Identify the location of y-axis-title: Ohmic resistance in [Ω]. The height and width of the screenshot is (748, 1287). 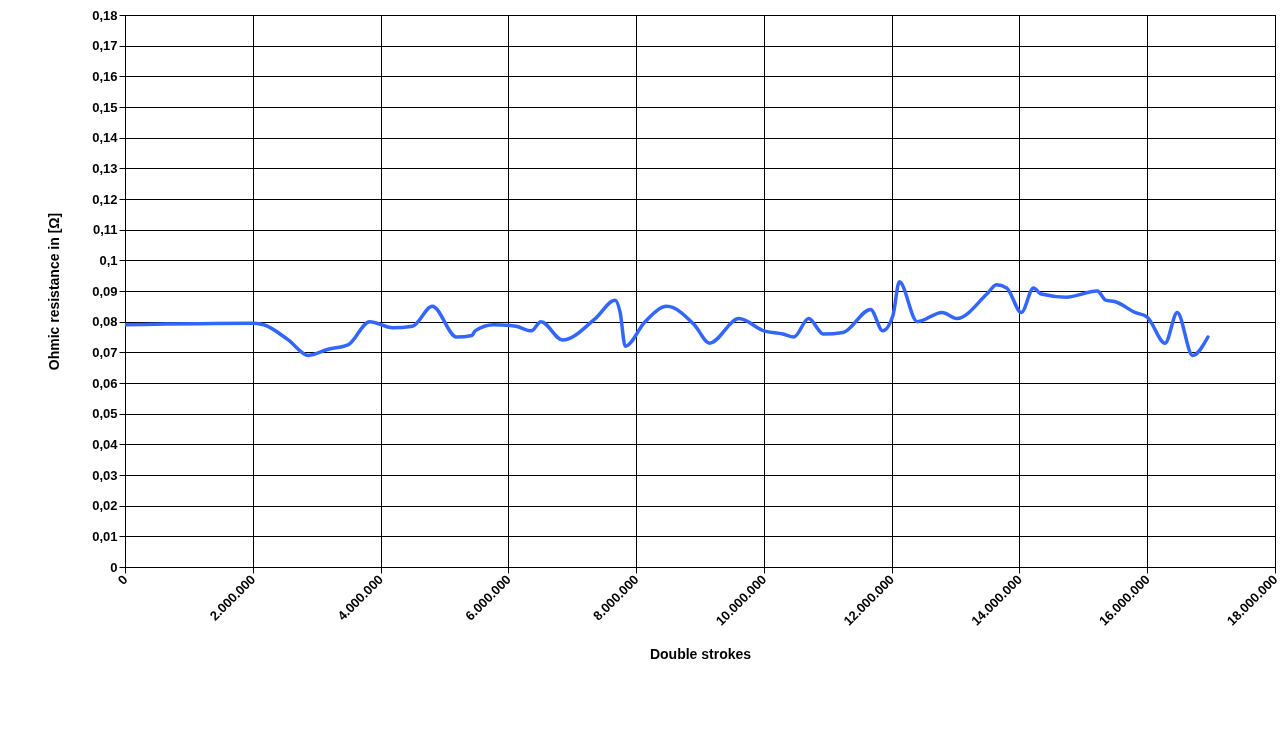
(54, 291).